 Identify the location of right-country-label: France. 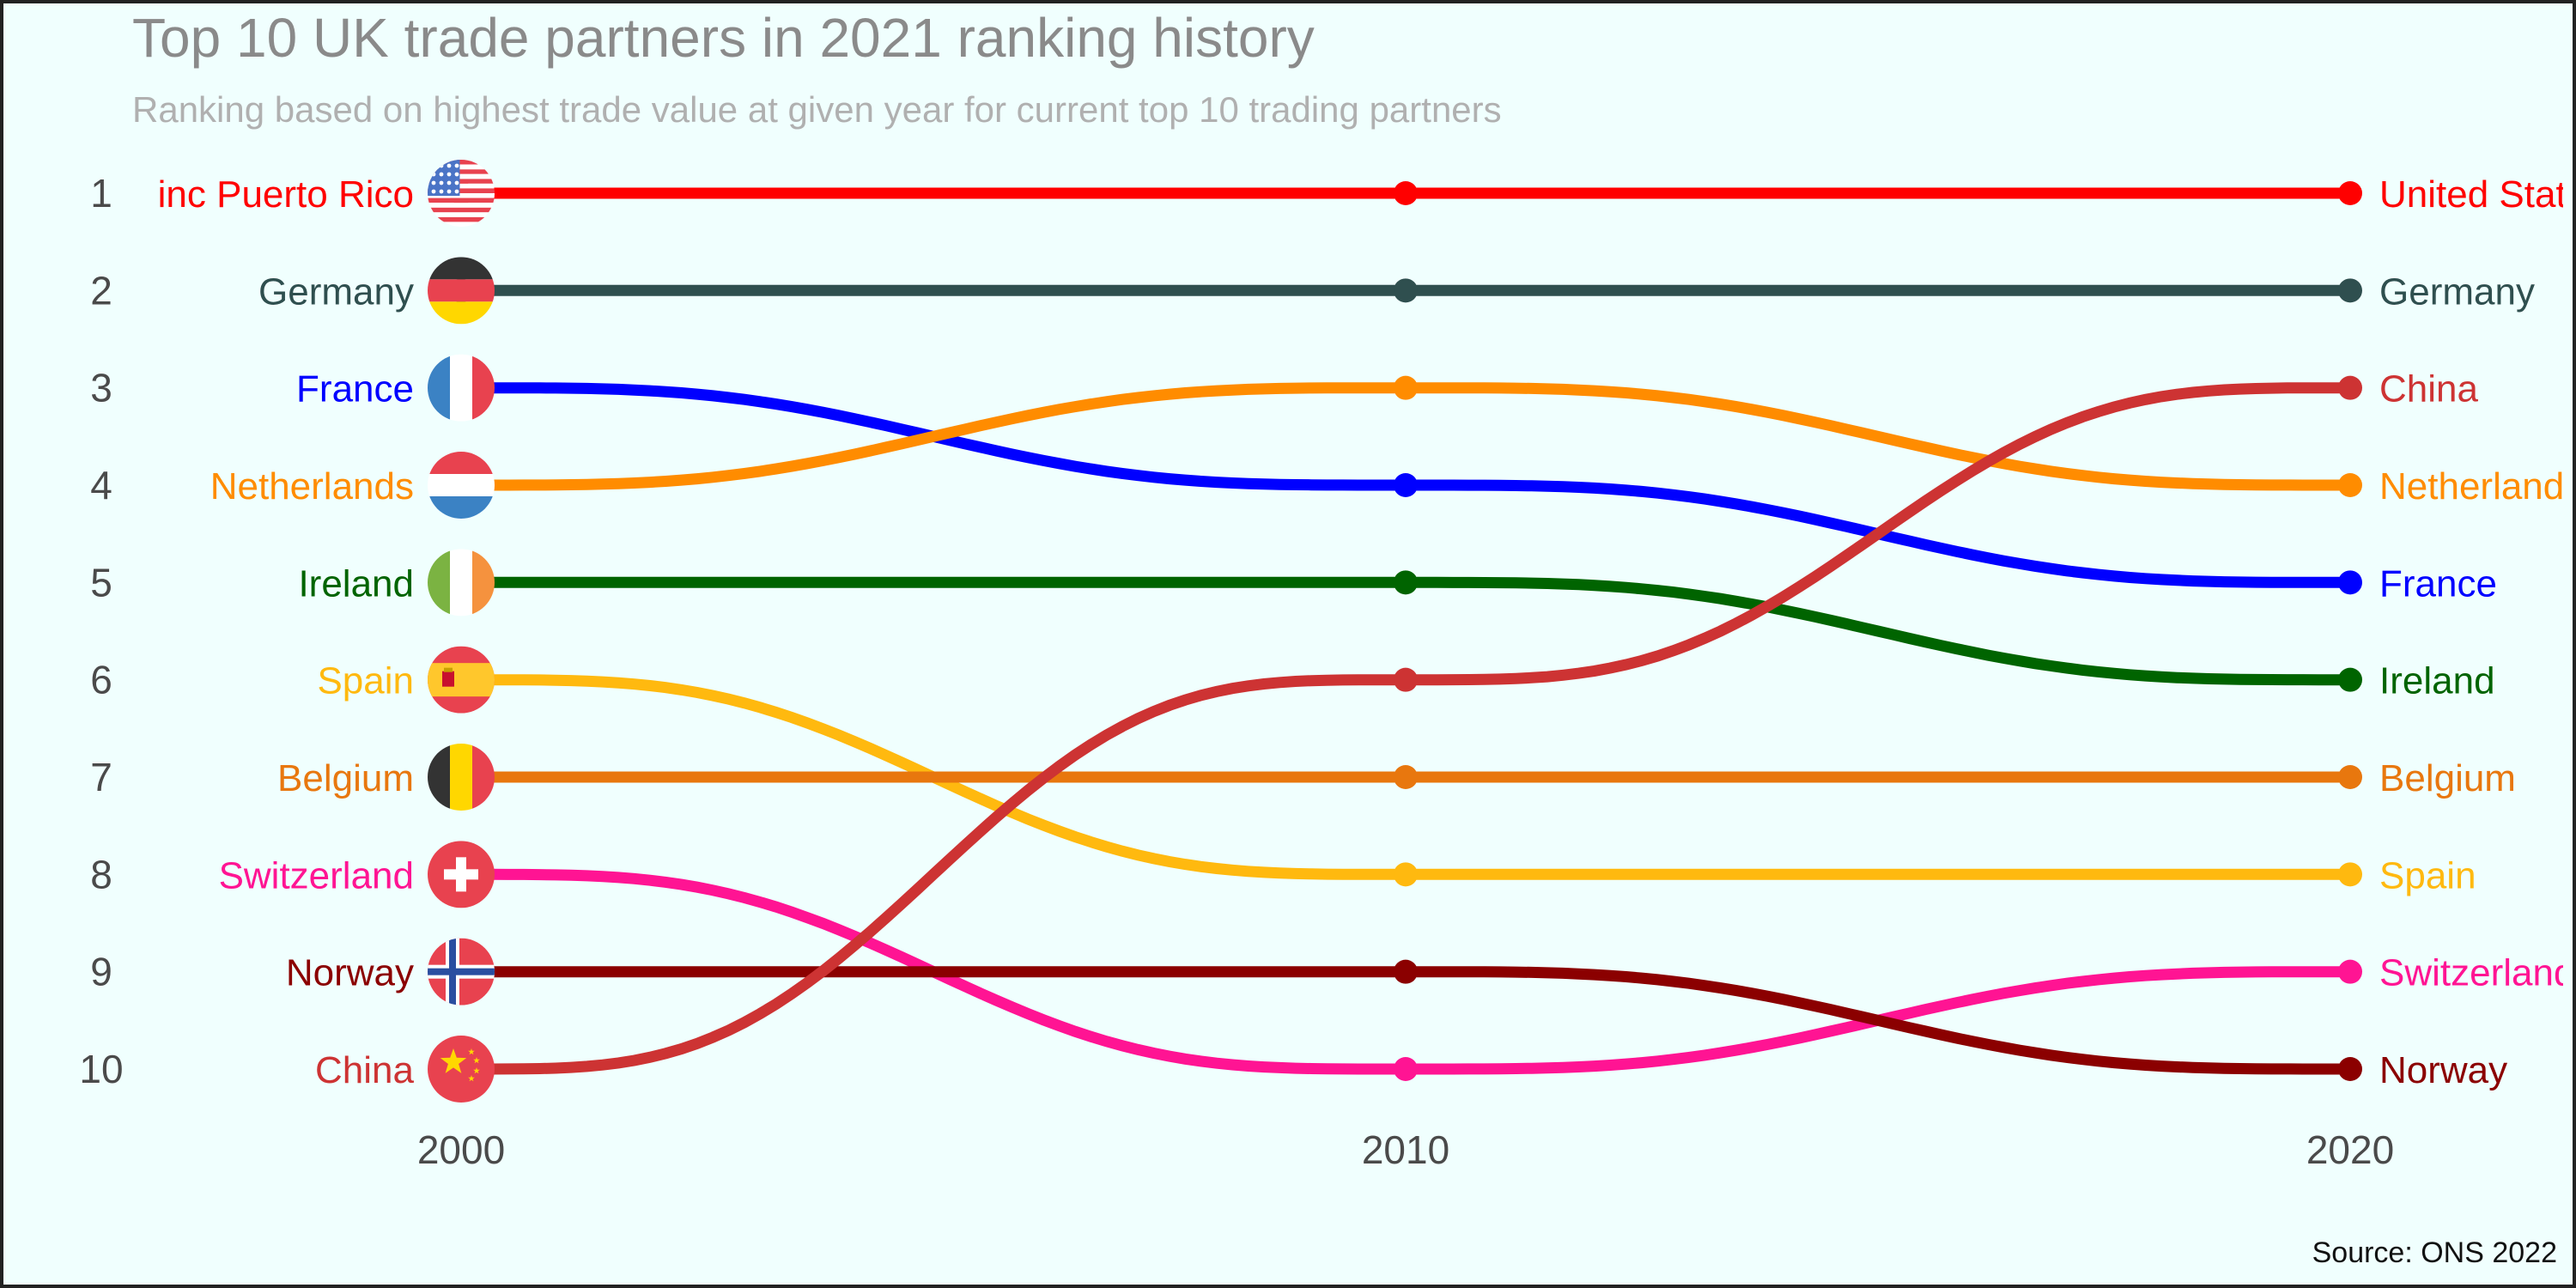
(2438, 583).